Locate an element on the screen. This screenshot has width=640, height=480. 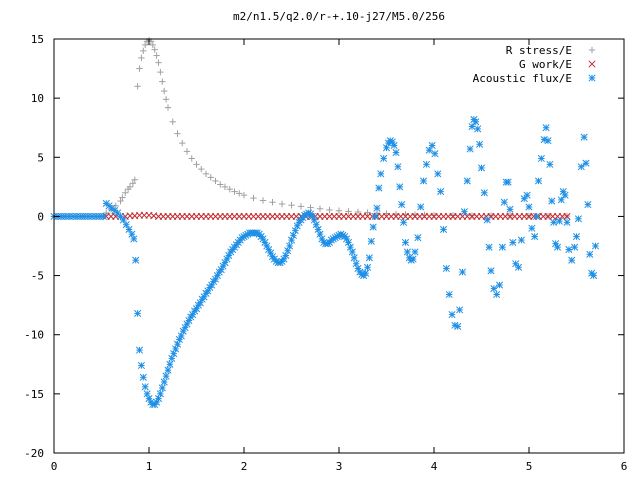
y-tick-label: -5 is located at coordinates (37, 276).